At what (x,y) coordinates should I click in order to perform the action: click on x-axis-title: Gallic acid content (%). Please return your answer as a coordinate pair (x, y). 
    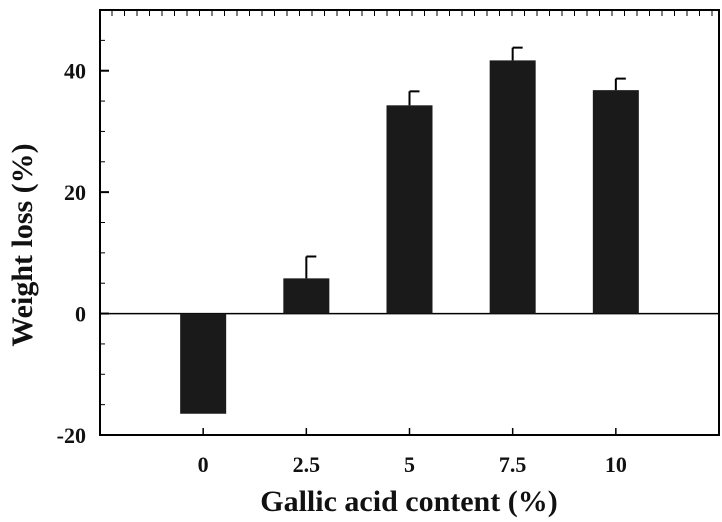
    Looking at the image, I should click on (408, 501).